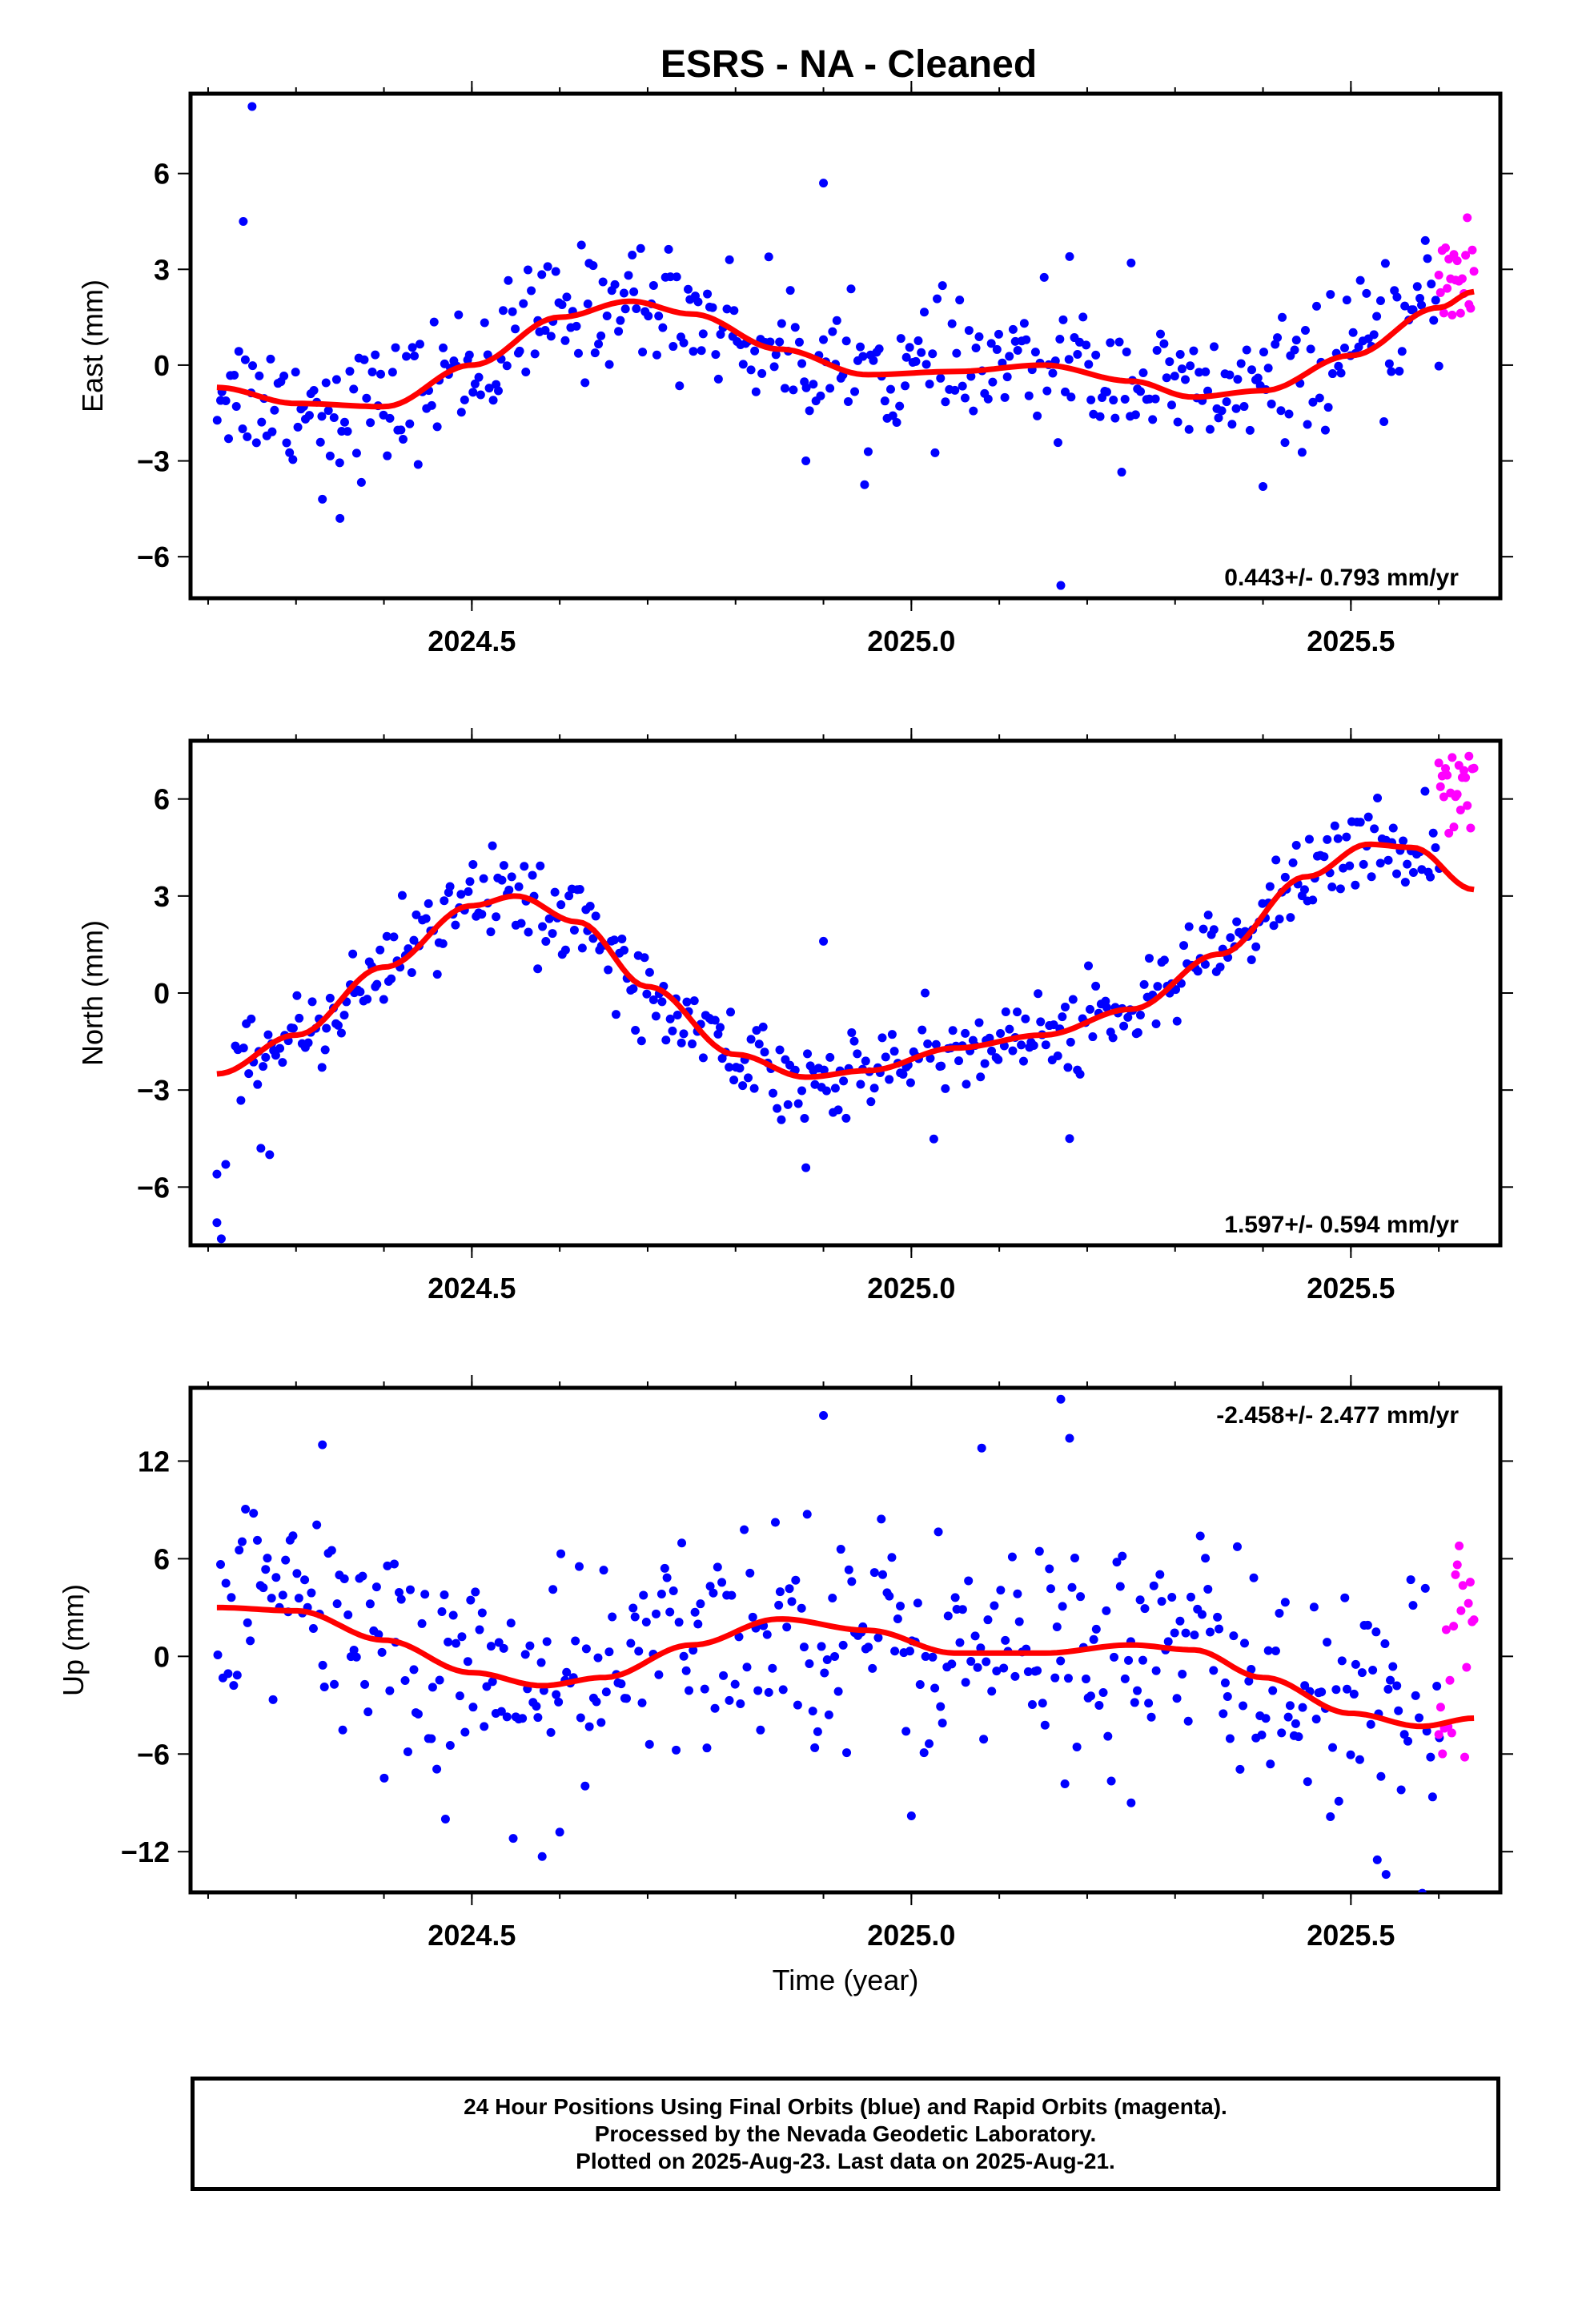 The width and height of the screenshot is (1582, 2324). Describe the element at coordinates (846, 1980) in the screenshot. I see `x-axis-label: Time (year)` at that location.